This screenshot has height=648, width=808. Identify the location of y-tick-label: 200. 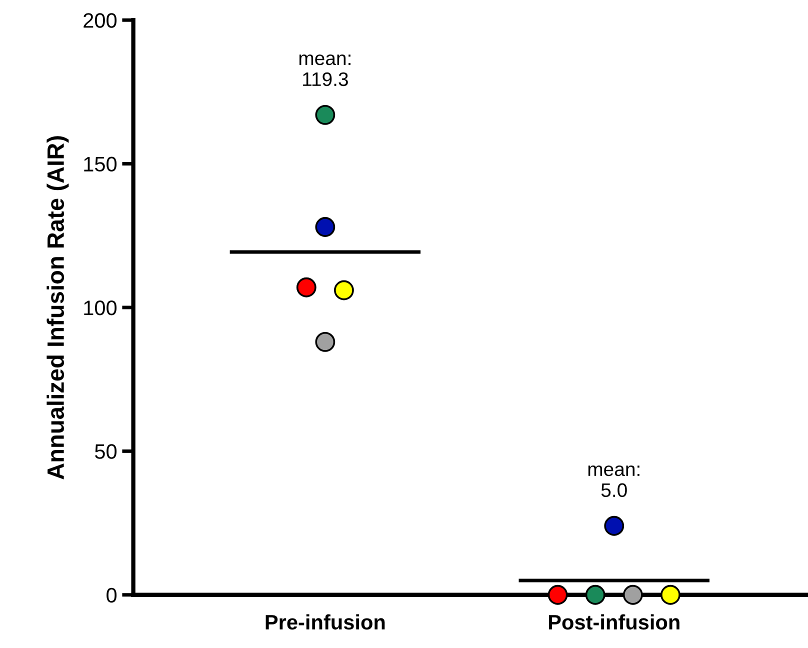
(100, 20).